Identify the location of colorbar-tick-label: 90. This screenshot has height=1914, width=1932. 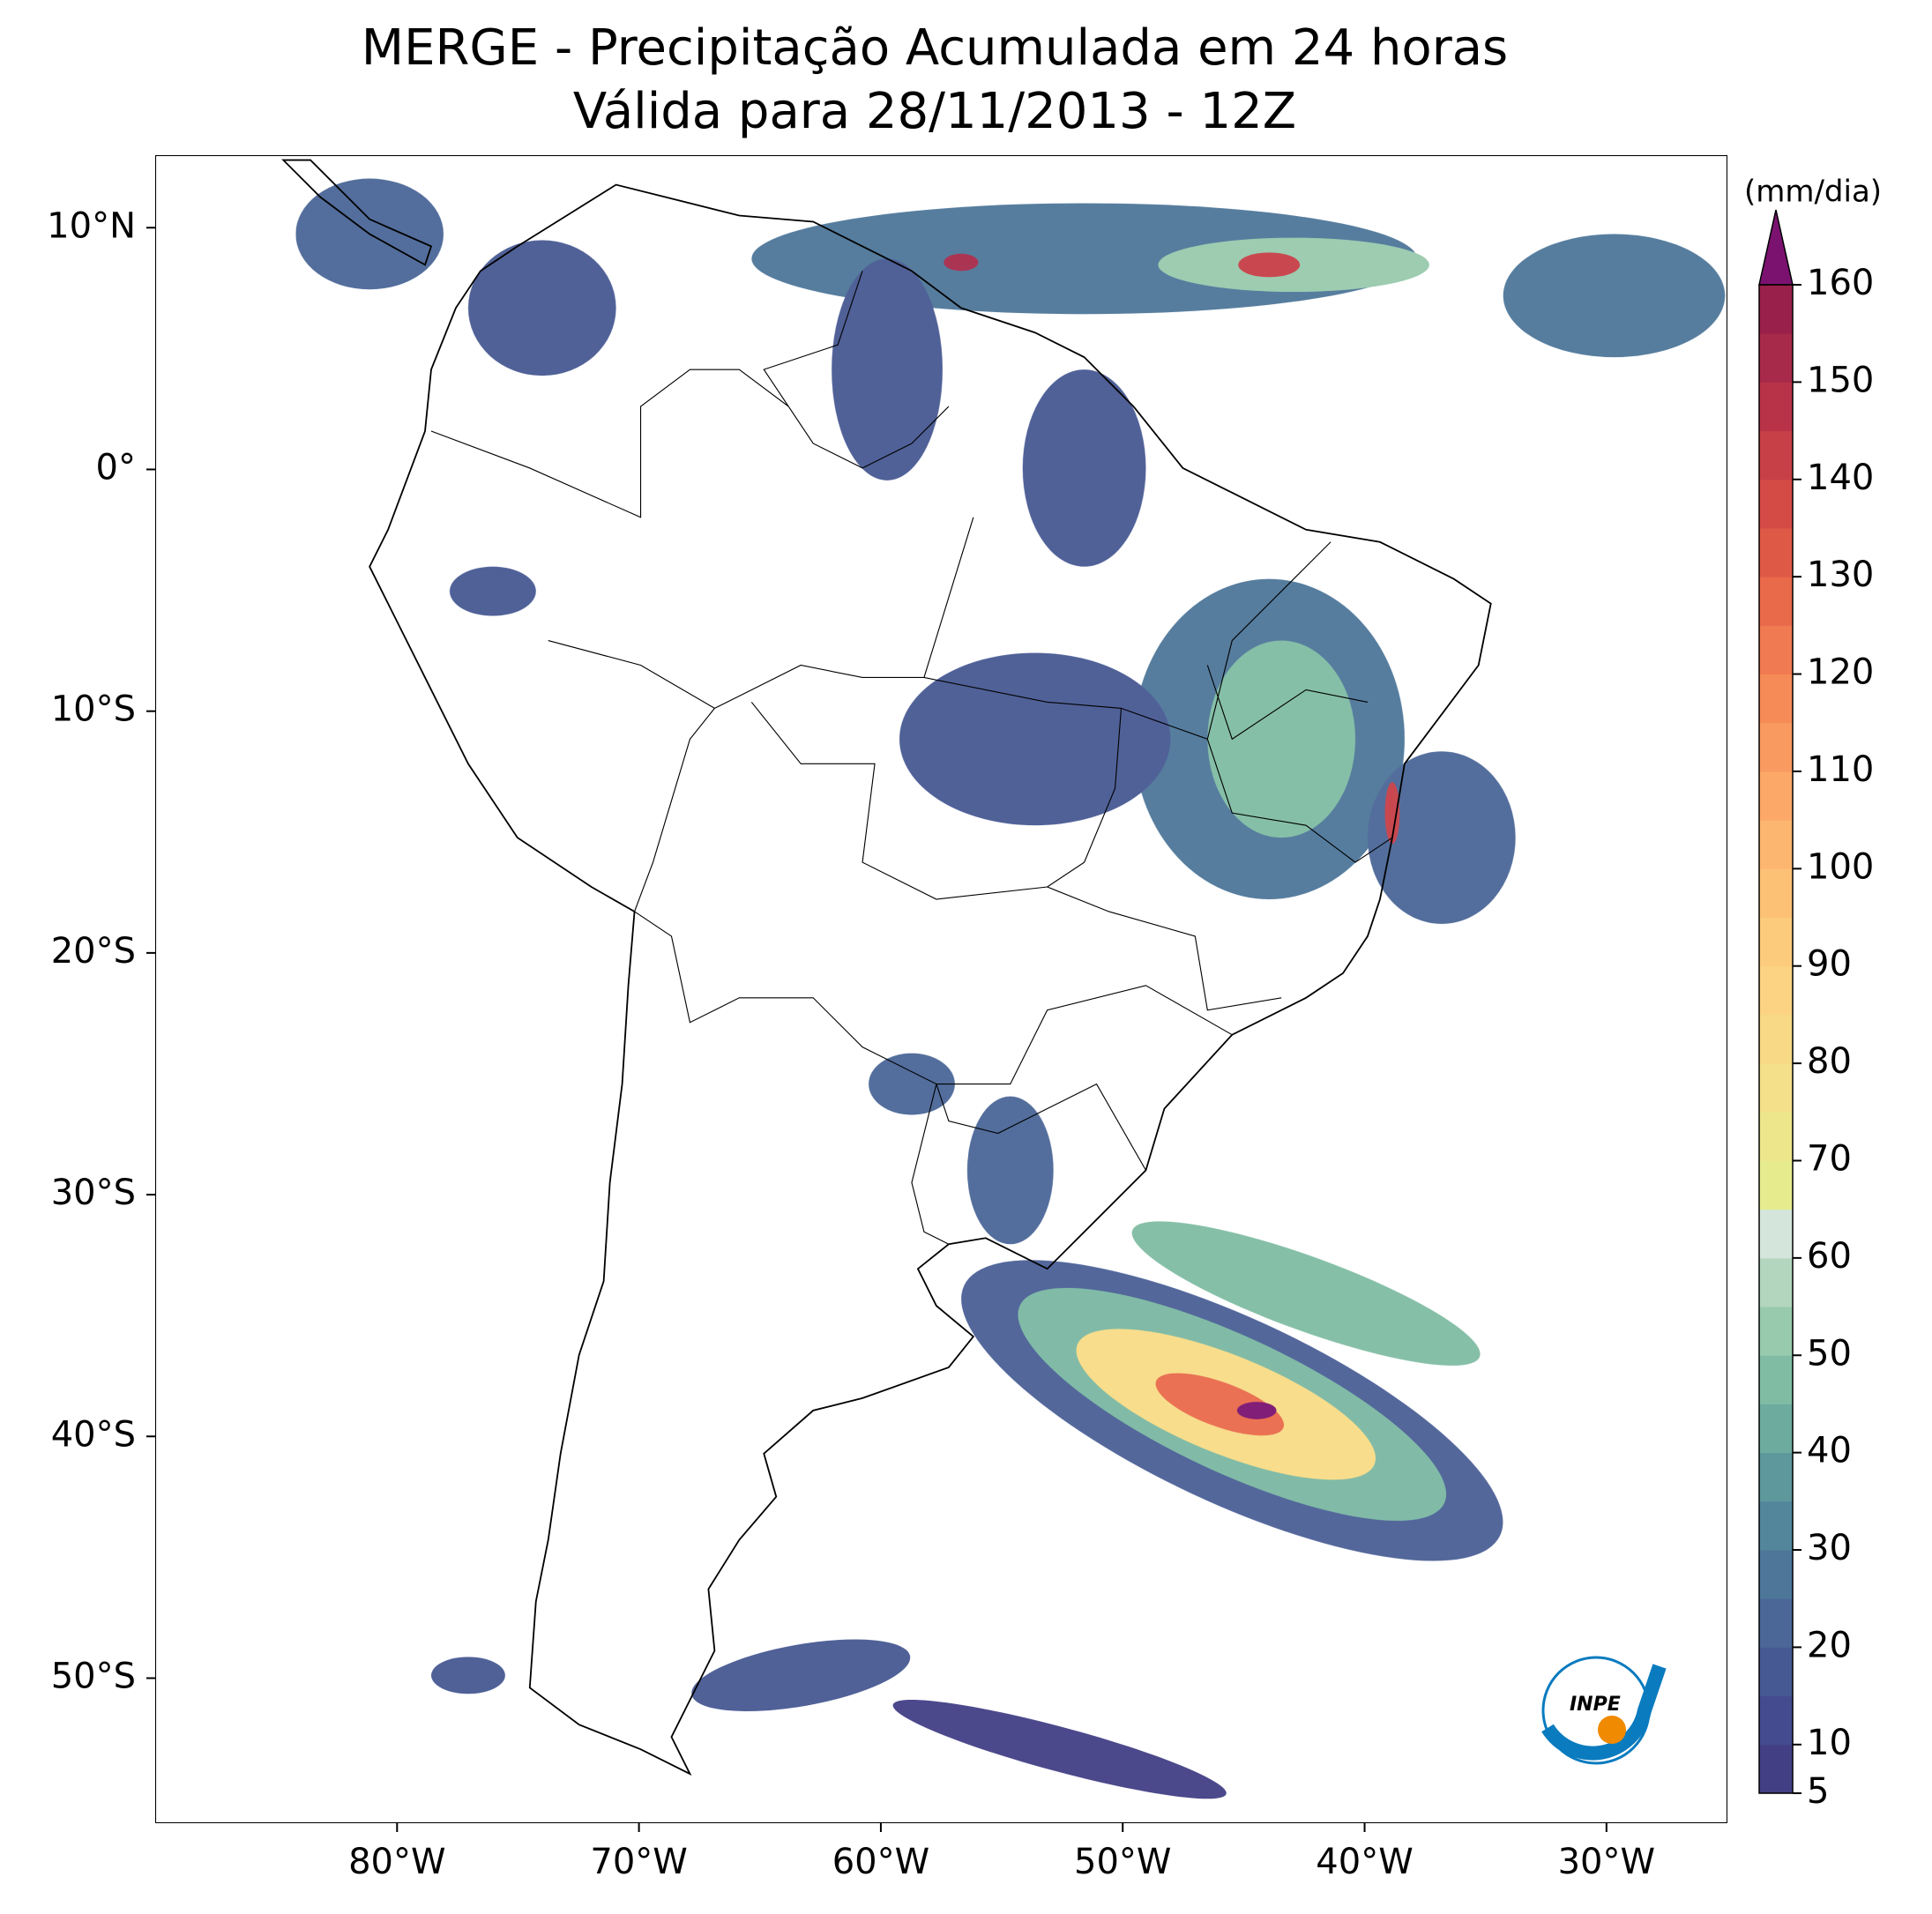
(1829, 964).